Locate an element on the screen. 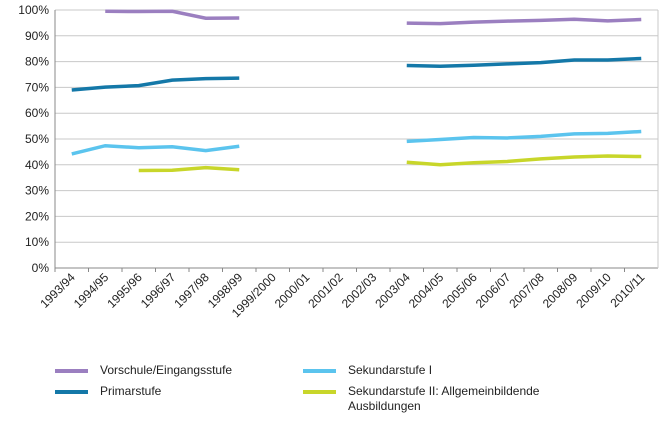 This screenshot has width=672, height=427. x-tick-label: 2005/06 is located at coordinates (459, 290).